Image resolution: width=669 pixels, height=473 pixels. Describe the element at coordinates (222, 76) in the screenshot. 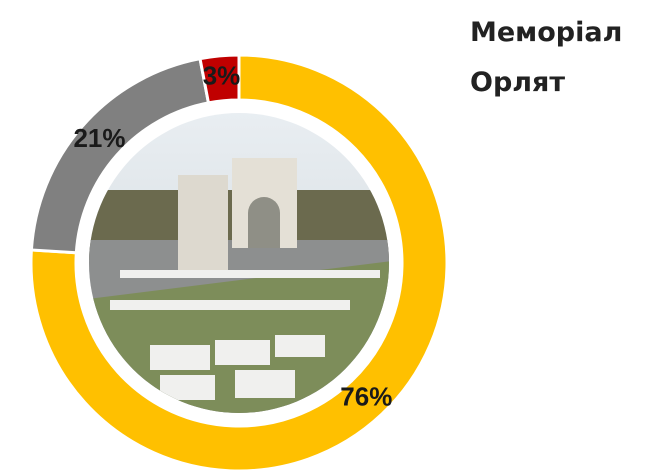

I see `value-label: 3%` at that location.